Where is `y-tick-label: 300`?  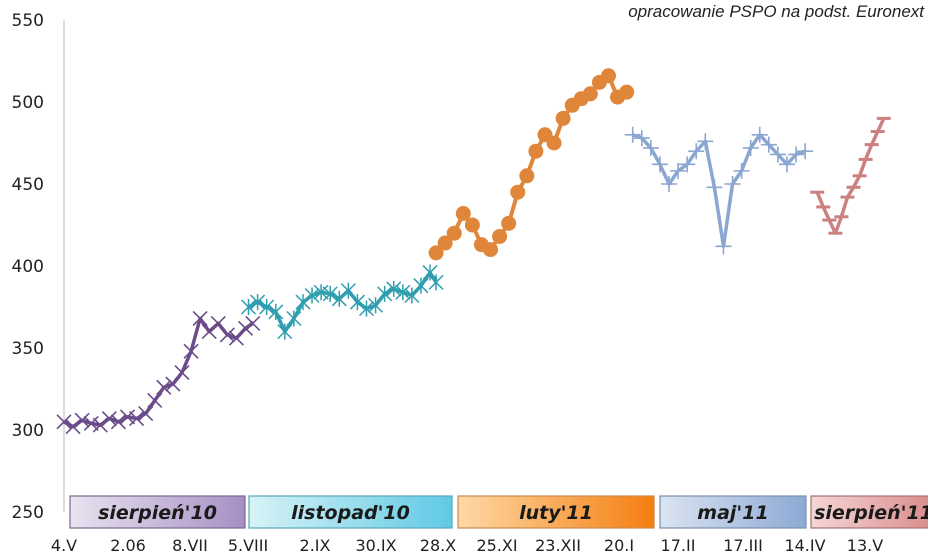 y-tick-label: 300 is located at coordinates (28, 431).